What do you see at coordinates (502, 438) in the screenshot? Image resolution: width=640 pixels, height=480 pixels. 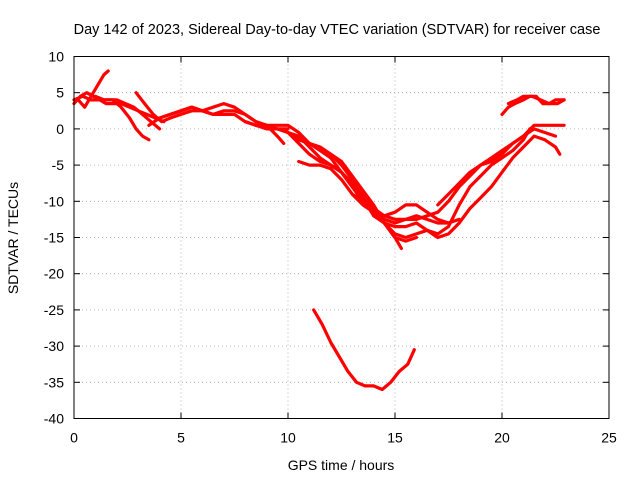 I see `x-tick-label: 20` at bounding box center [502, 438].